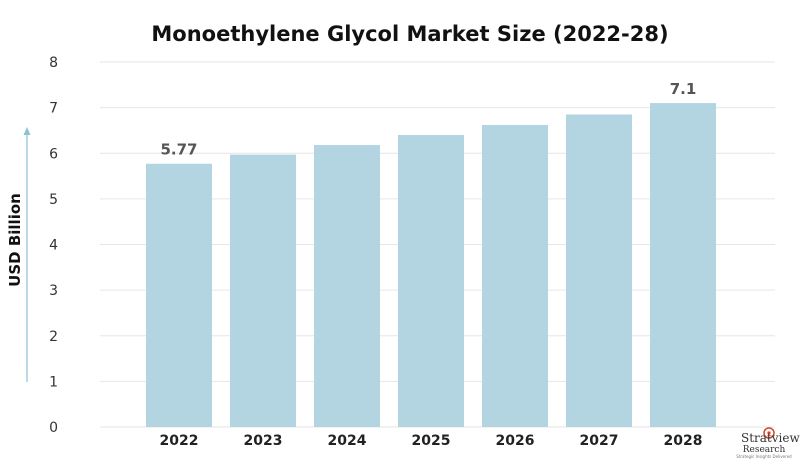  What do you see at coordinates (263, 290) in the screenshot?
I see `bar-2023` at bounding box center [263, 290].